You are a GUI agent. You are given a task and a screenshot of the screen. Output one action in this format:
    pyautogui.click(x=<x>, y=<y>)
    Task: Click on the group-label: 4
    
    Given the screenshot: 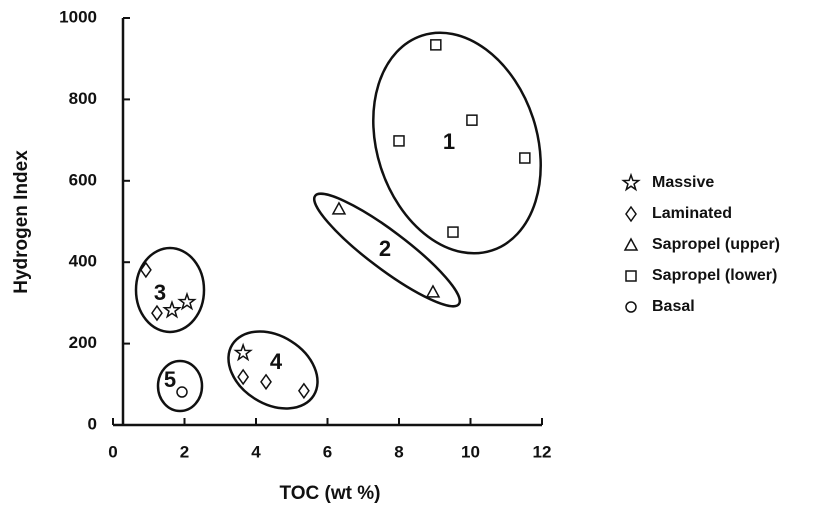 What is the action you would take?
    pyautogui.click(x=276, y=361)
    